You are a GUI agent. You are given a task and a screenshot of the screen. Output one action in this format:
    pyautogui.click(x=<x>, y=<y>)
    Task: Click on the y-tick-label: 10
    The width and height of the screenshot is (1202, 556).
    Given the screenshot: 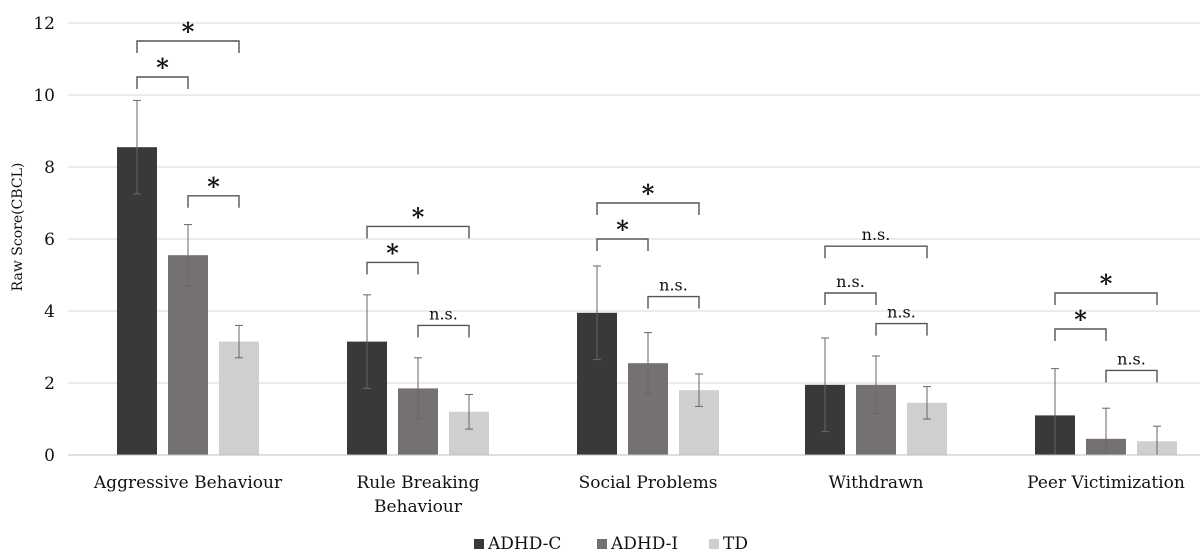 What is the action you would take?
    pyautogui.click(x=44, y=96)
    